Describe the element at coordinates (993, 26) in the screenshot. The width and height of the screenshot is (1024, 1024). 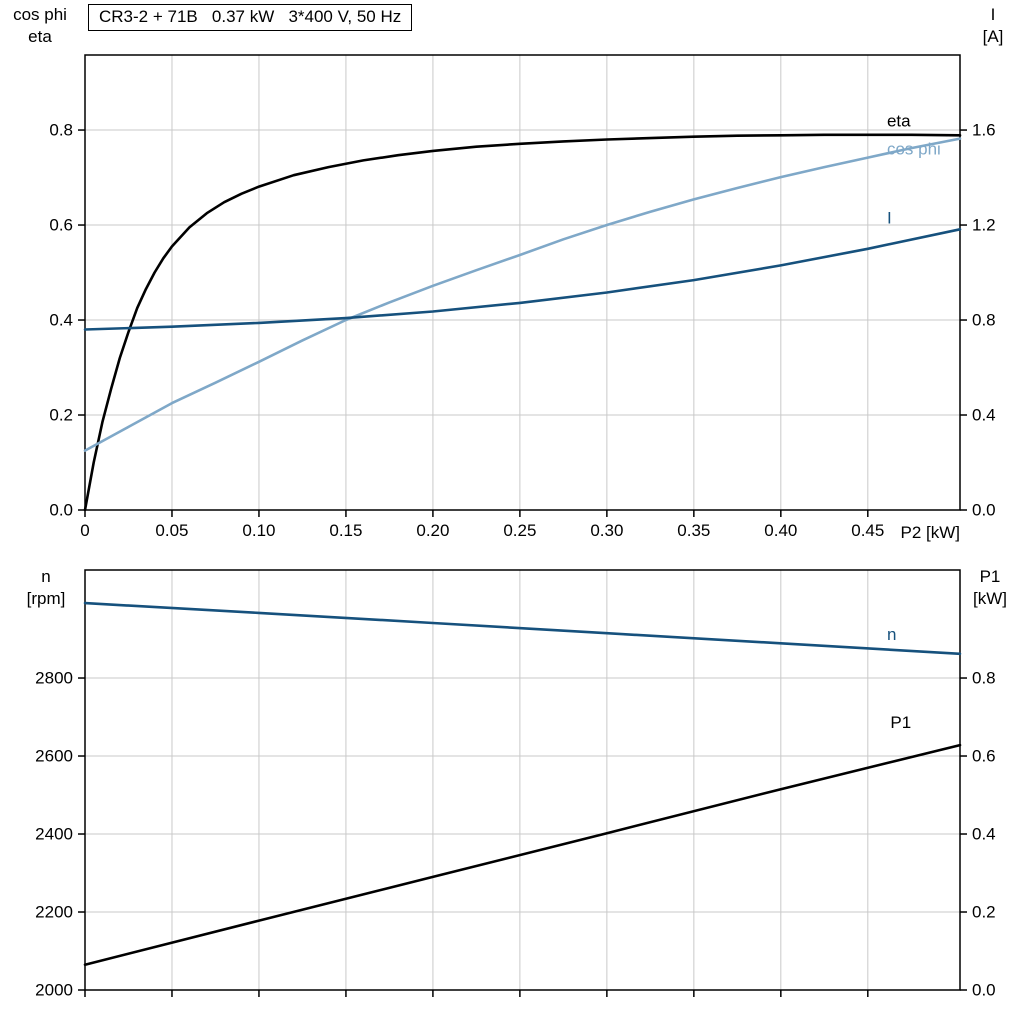
I see `top-right-axis-label: I [A]` at that location.